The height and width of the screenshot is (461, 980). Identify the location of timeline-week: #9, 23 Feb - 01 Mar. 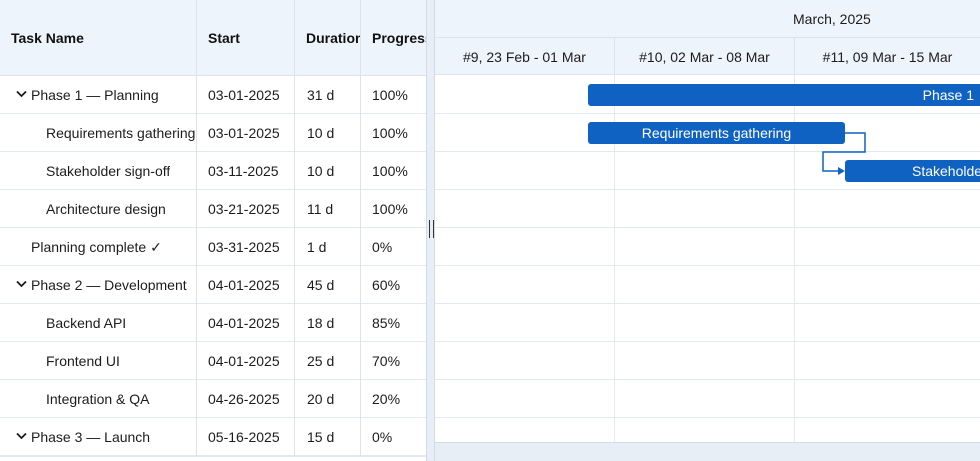
(525, 56).